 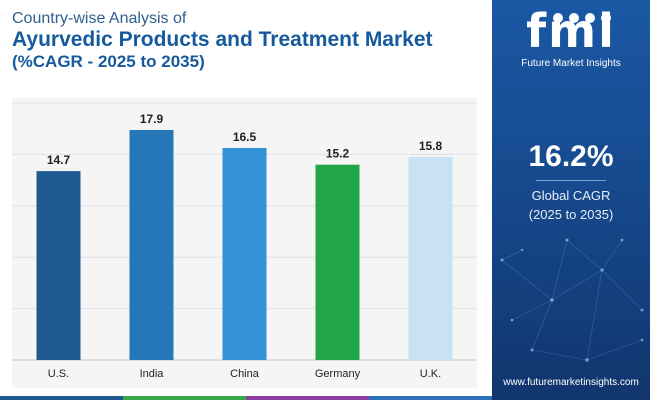 What do you see at coordinates (152, 119) in the screenshot?
I see `data-label: 17.9` at bounding box center [152, 119].